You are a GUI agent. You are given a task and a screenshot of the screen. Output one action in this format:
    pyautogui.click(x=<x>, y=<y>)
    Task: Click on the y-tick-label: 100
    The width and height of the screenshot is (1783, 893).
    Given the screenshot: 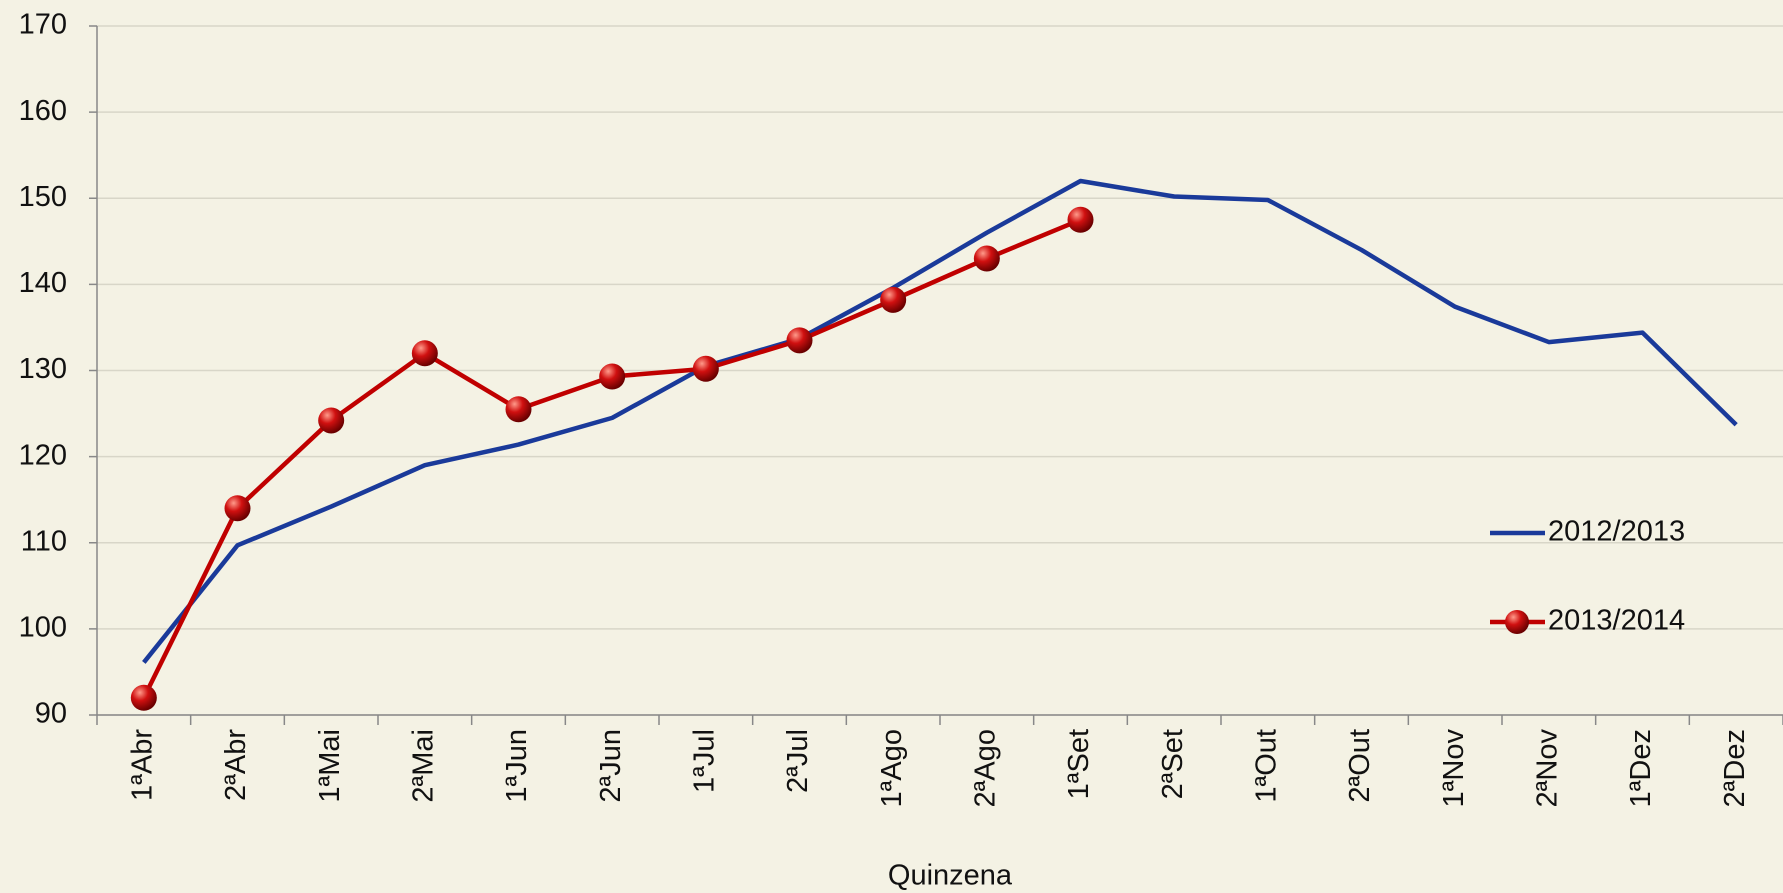 What is the action you would take?
    pyautogui.click(x=43, y=628)
    